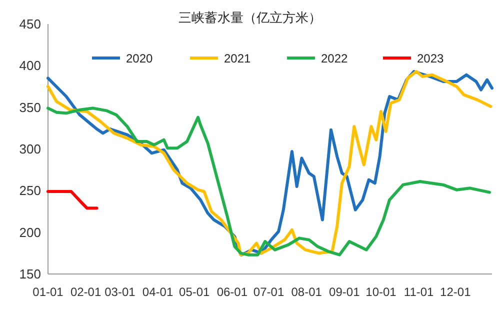 This screenshot has width=500, height=333. I want to click on y-tick-label: 150, so click(30, 274).